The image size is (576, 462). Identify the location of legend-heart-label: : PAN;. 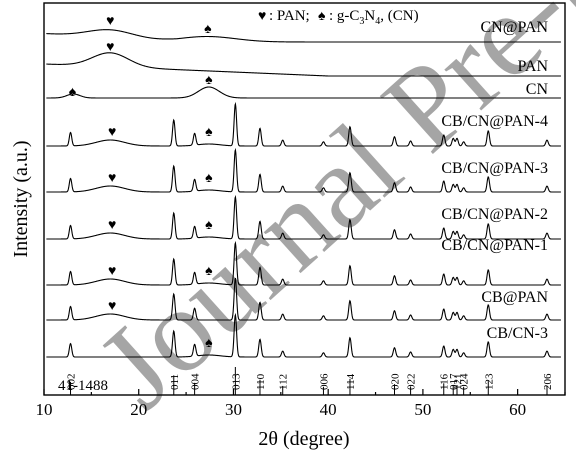
(289, 16).